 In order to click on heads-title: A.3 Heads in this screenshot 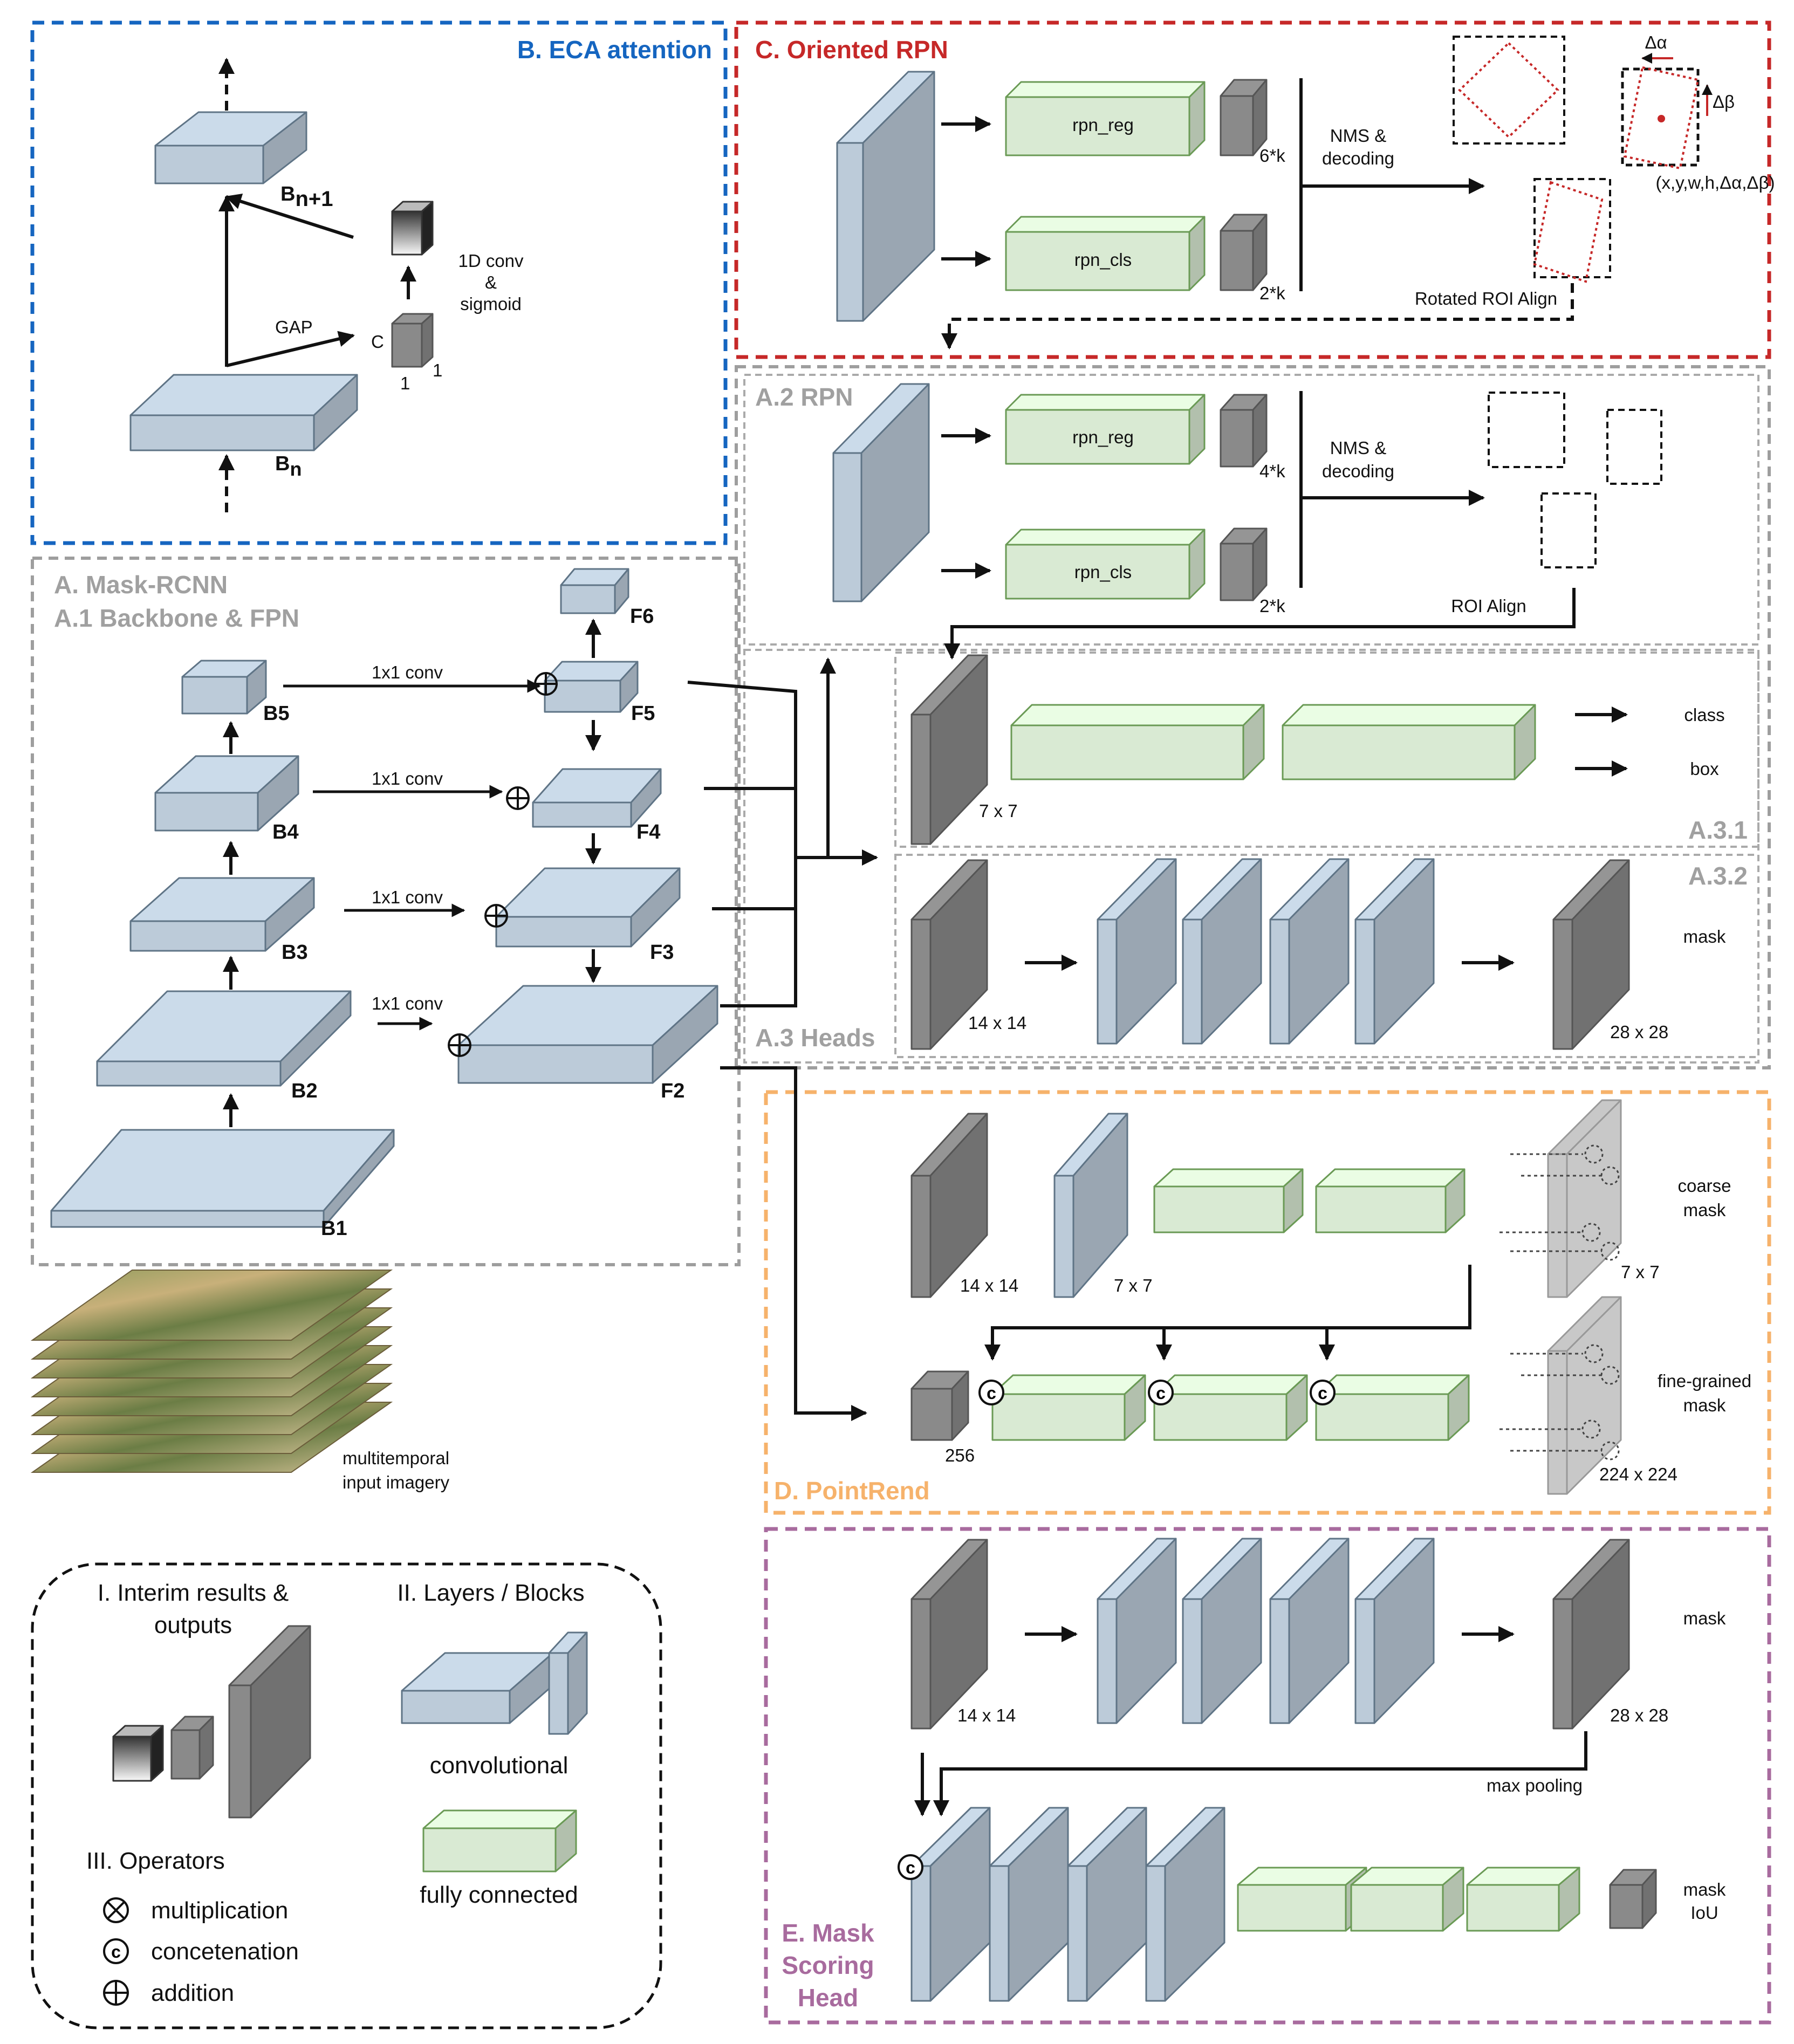, I will do `click(815, 1038)`.